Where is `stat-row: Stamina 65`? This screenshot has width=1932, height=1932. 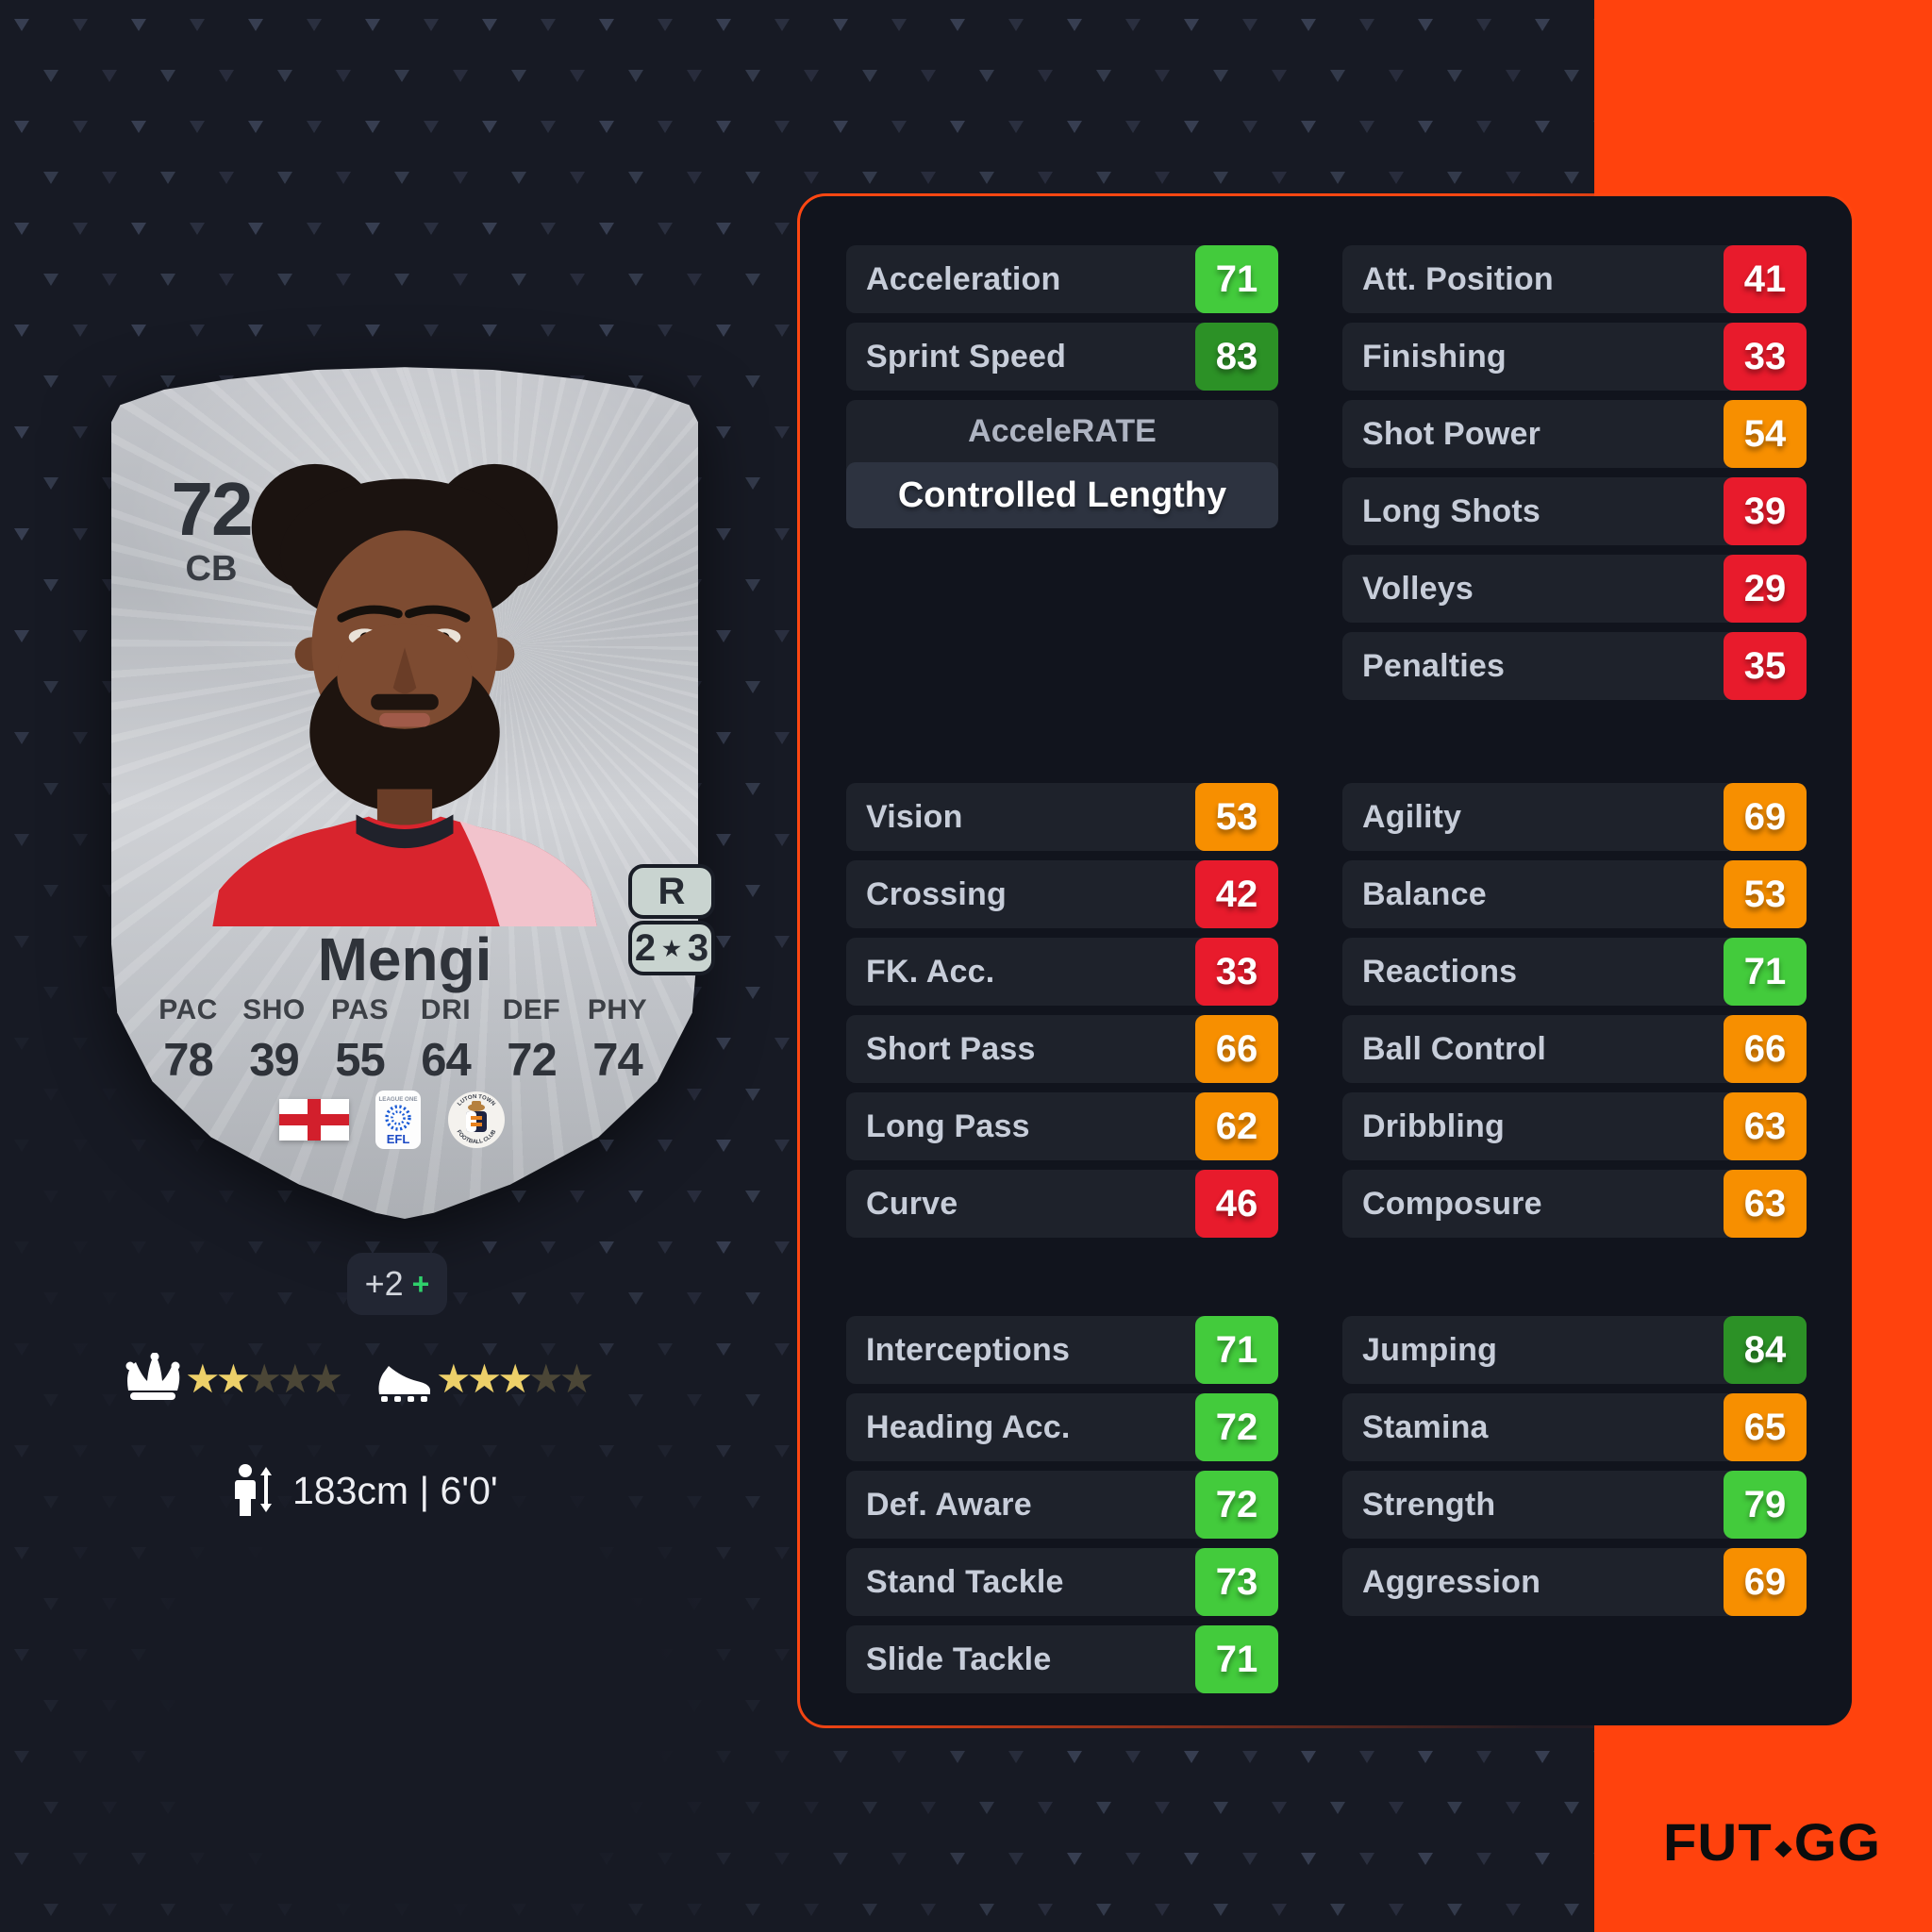 stat-row: Stamina 65 is located at coordinates (1574, 1427).